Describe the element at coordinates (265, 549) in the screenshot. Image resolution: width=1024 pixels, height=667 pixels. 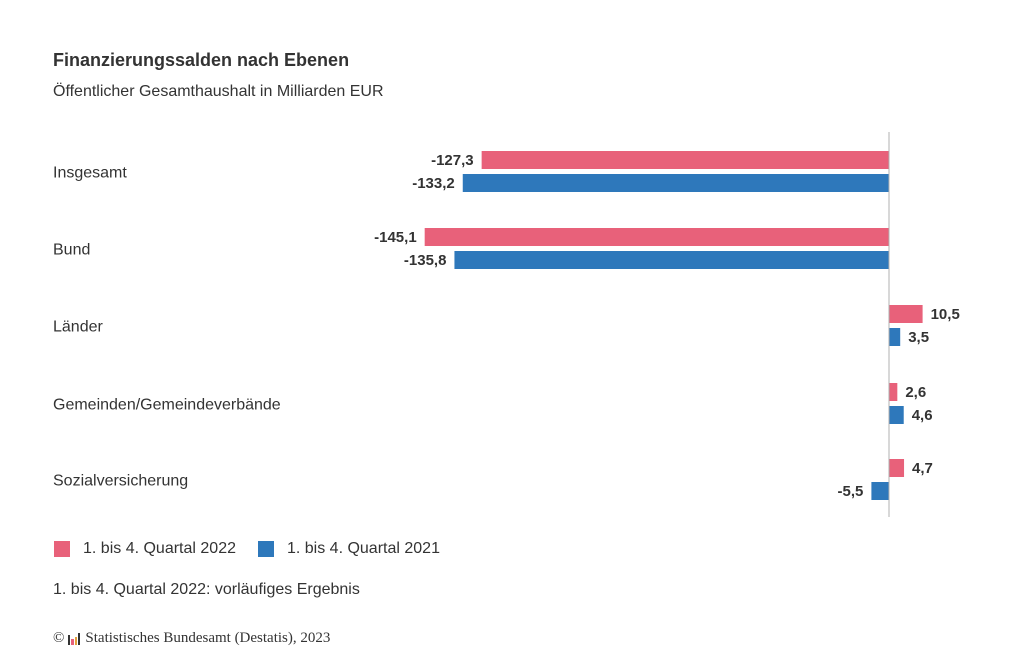
I see `legend-swatch-2021` at that location.